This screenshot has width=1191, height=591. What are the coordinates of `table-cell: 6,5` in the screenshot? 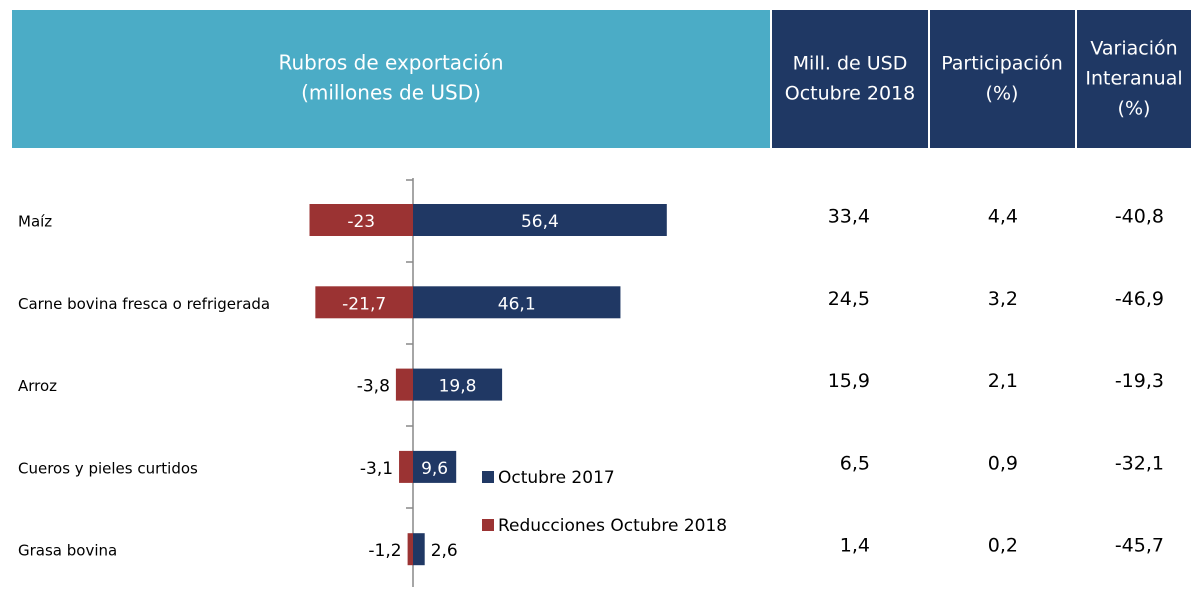 It's located at (855, 463).